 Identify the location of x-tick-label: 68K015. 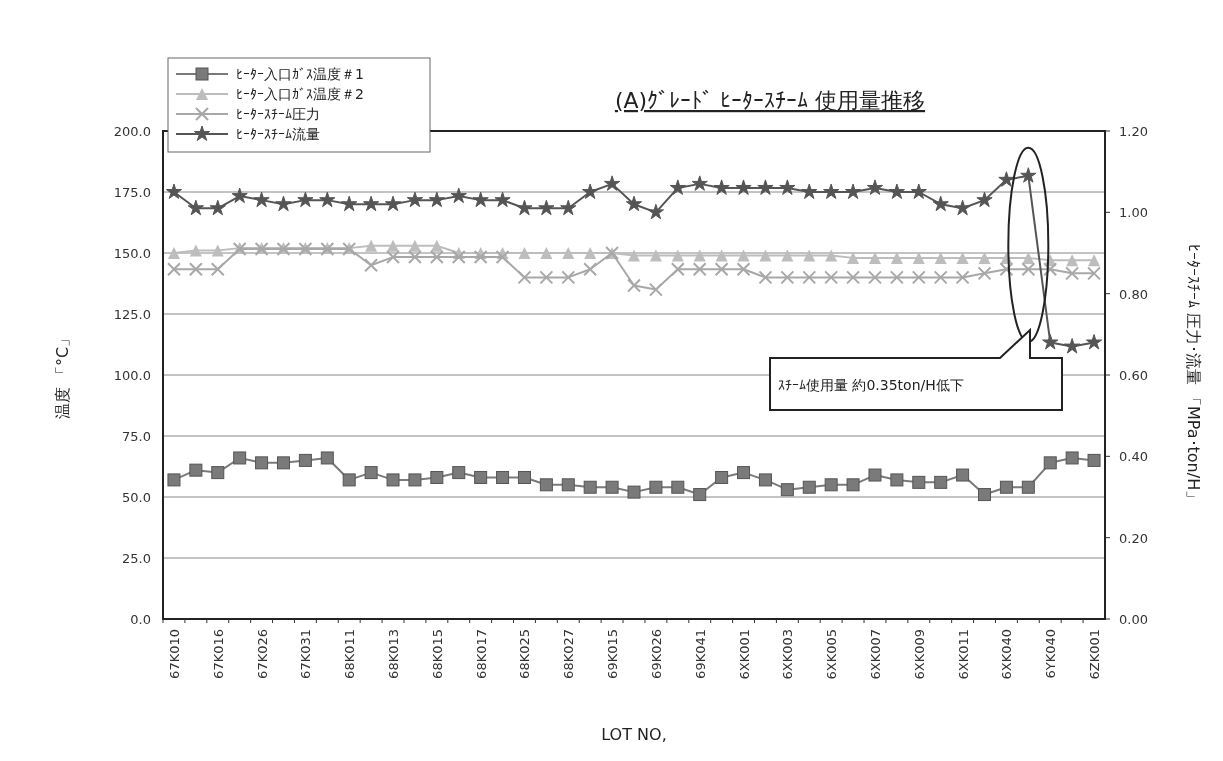
(437, 654).